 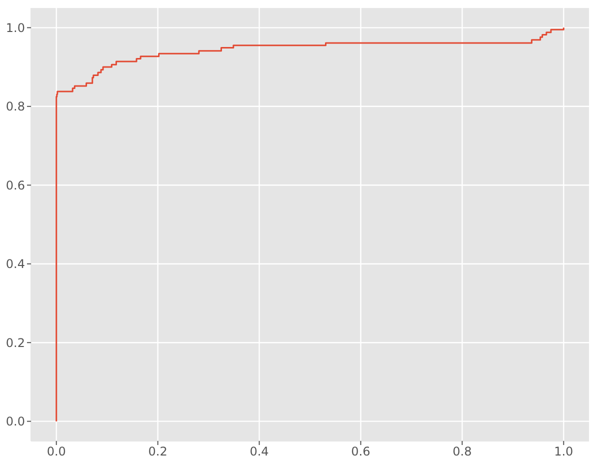 What do you see at coordinates (360, 451) in the screenshot?
I see `x-tick-label: 0.6` at bounding box center [360, 451].